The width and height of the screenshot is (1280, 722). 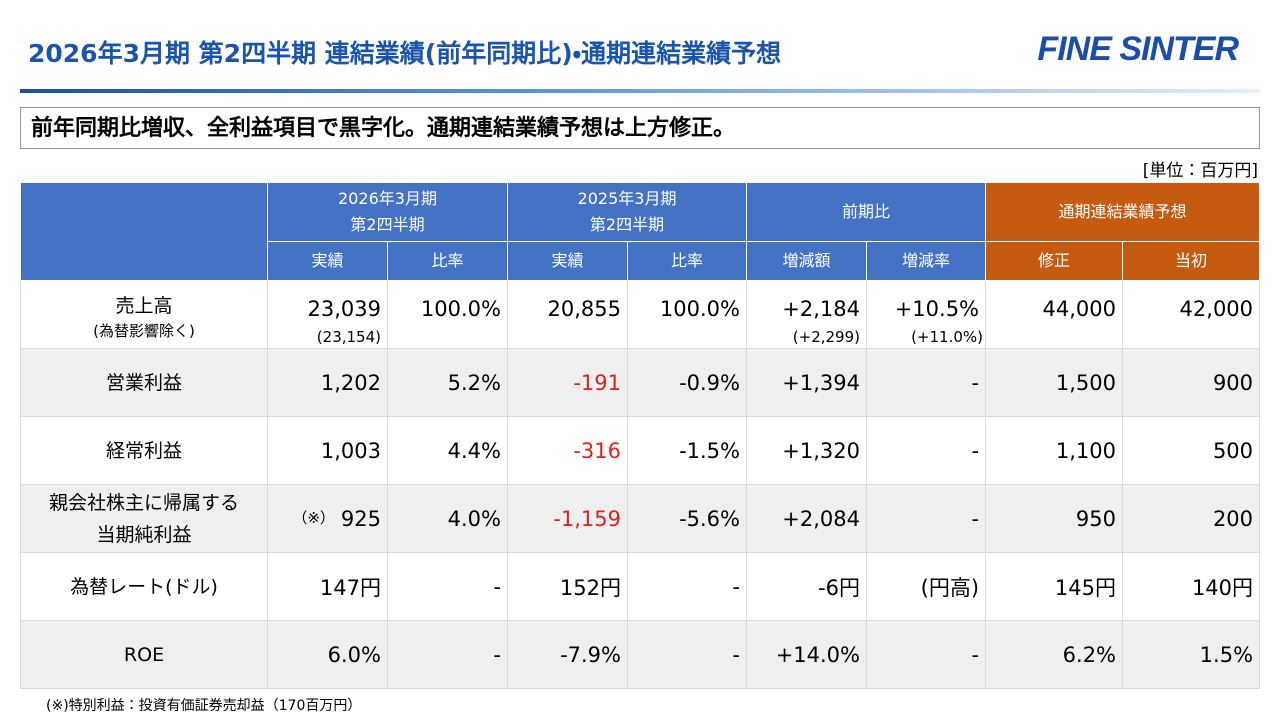 What do you see at coordinates (699, 309) in the screenshot?
I see `cell-value: 100.0%` at bounding box center [699, 309].